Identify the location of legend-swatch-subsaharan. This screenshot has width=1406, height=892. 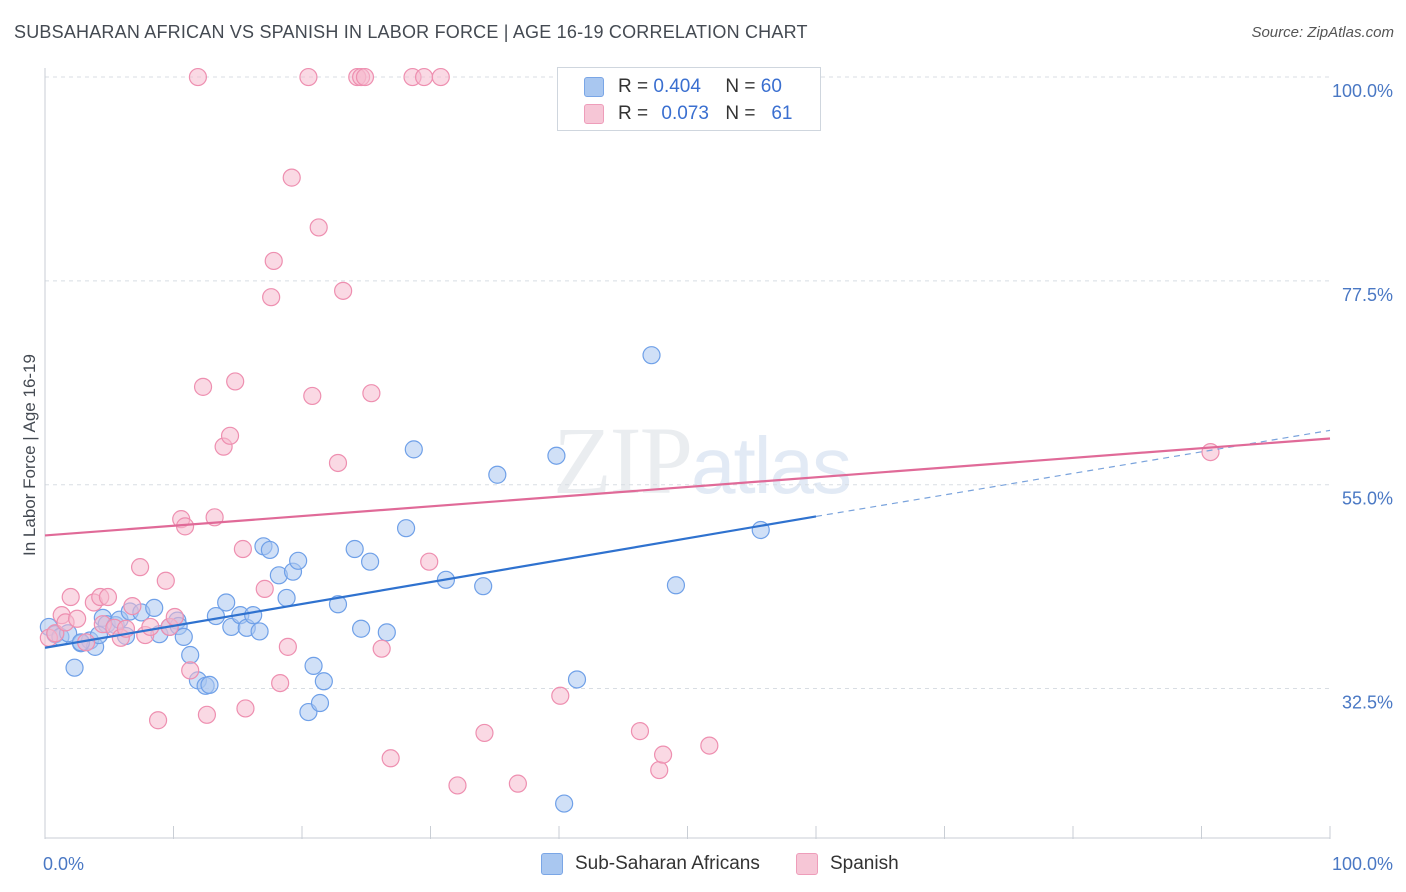
(594, 87).